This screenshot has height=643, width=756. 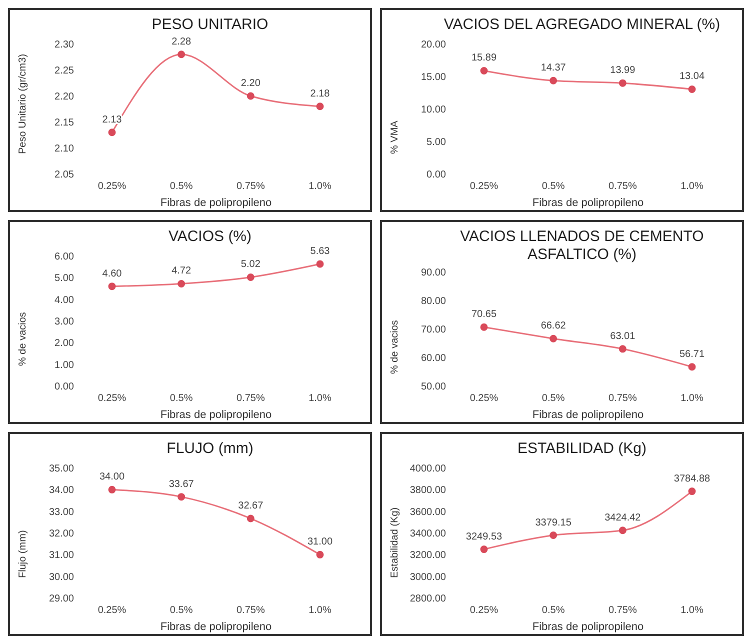 I want to click on y-tick-label: 10.00, so click(x=433, y=110).